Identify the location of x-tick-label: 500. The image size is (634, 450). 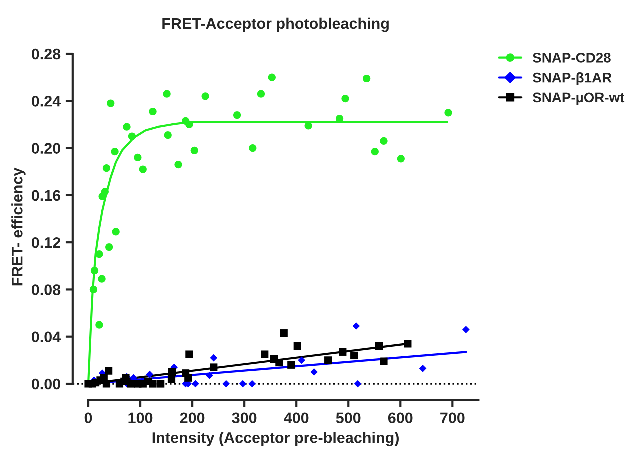
(348, 418).